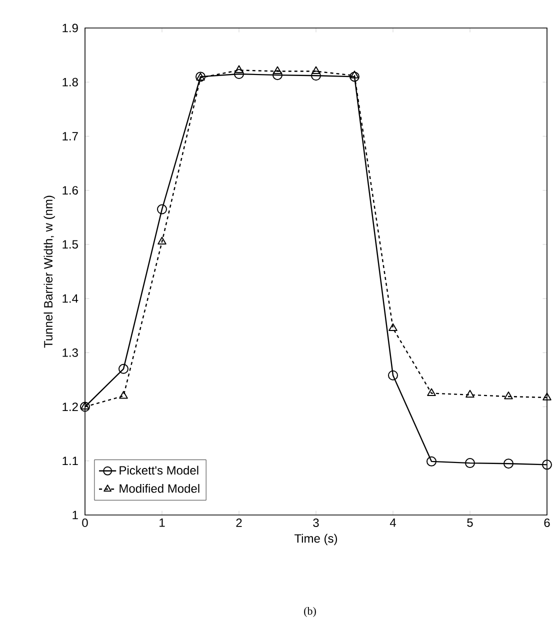  I want to click on y-tick-label: 1, so click(75, 515).